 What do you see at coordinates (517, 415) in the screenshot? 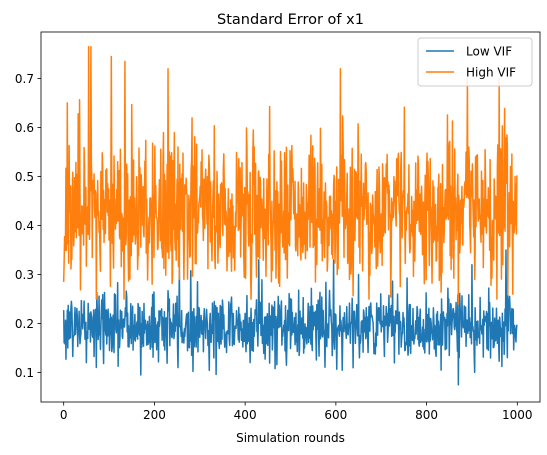
I see `x-tick-label: 1000` at bounding box center [517, 415].